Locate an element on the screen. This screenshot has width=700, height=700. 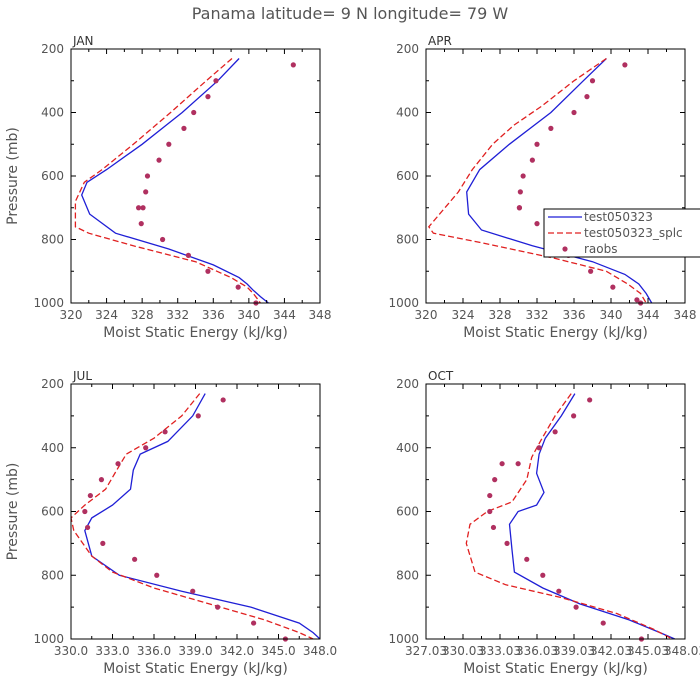
panel-title: OCT is located at coordinates (441, 376).